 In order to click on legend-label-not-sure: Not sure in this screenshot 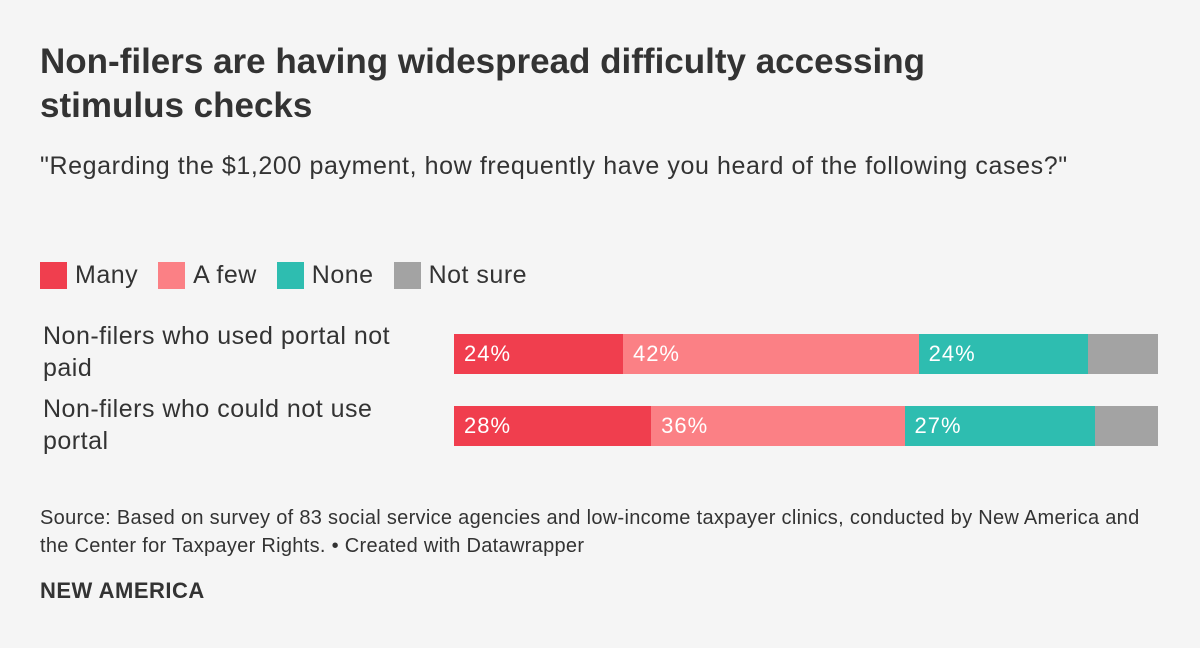, I will do `click(478, 274)`.